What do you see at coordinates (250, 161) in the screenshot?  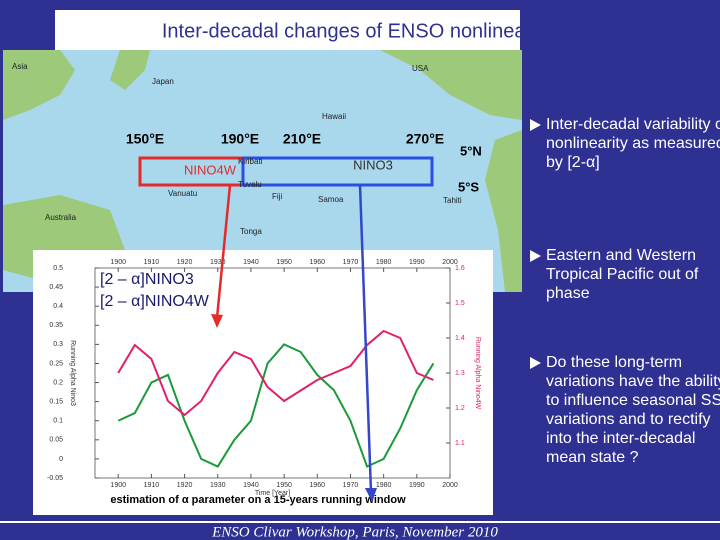 I see `place-label: Kiribati` at bounding box center [250, 161].